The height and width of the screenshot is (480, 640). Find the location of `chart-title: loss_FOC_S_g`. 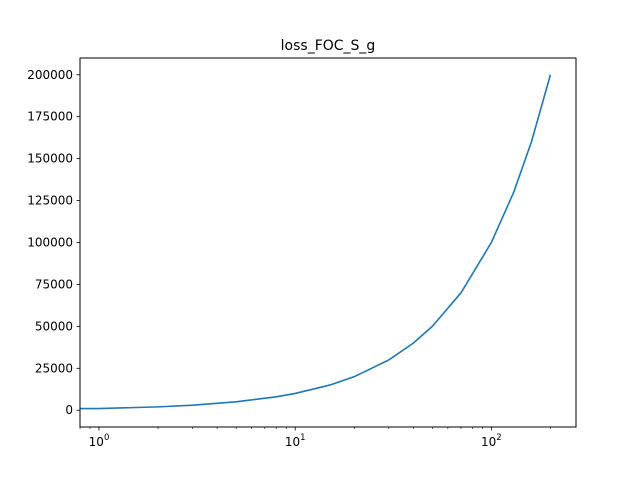

chart-title: loss_FOC_S_g is located at coordinates (328, 46).